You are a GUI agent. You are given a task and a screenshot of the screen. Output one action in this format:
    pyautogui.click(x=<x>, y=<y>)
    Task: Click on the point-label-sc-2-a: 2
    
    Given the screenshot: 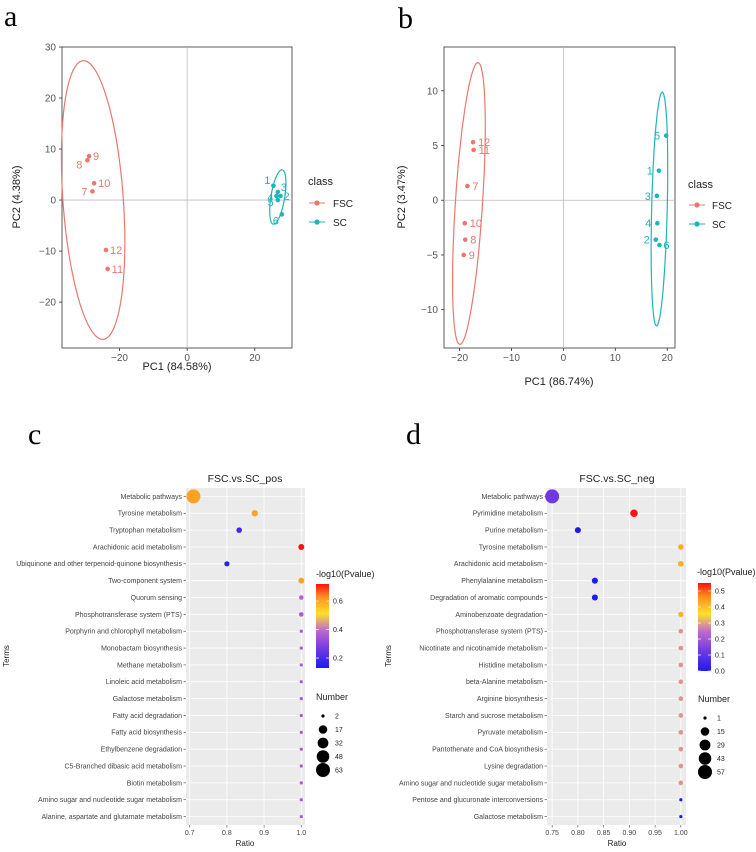 What is the action you would take?
    pyautogui.click(x=287, y=197)
    